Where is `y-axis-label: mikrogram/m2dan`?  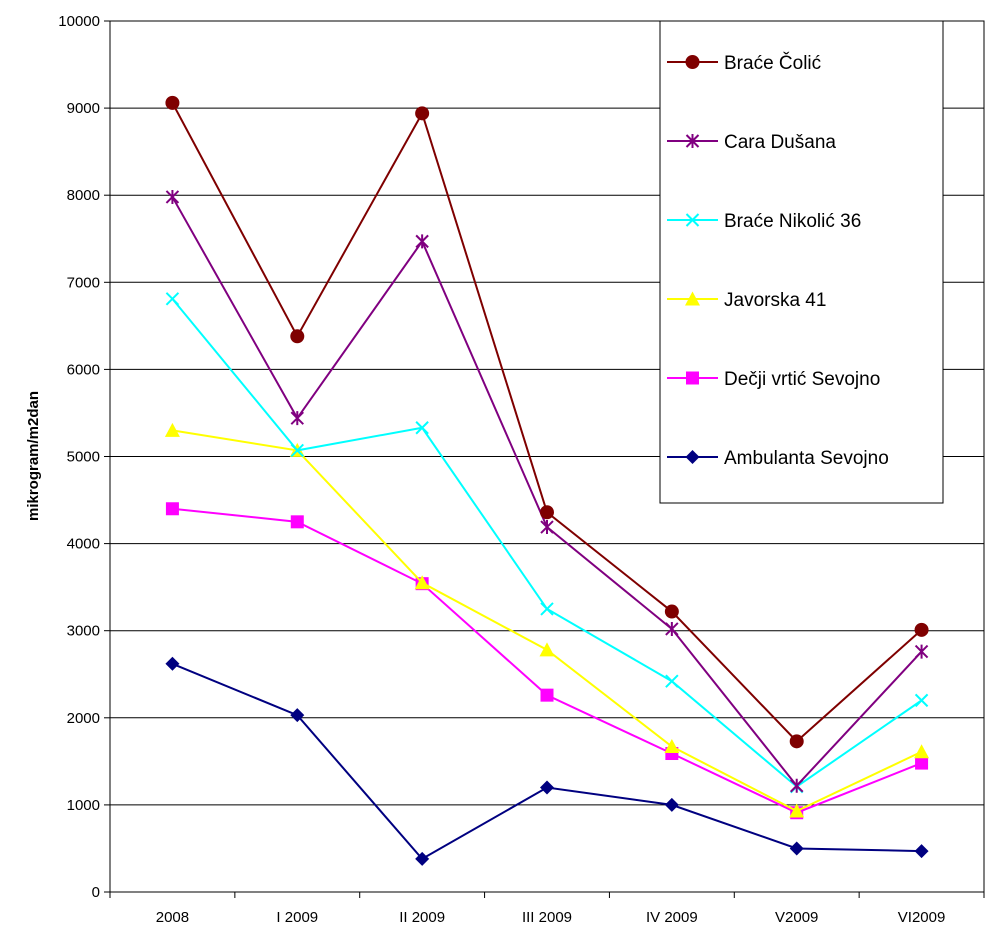
y-axis-label: mikrogram/m2dan is located at coordinates (33, 456).